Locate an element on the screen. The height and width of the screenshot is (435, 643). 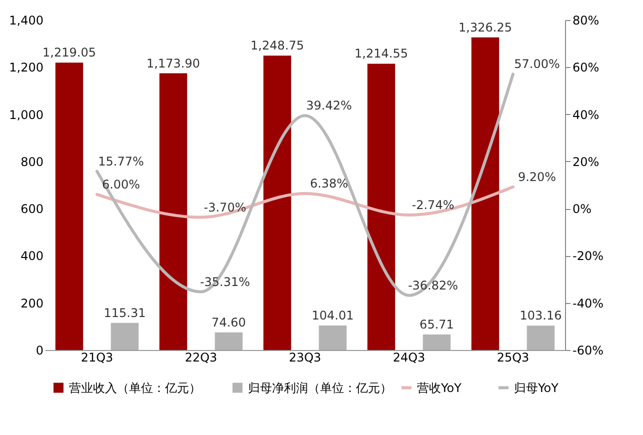
data-label: 1,219.05 is located at coordinates (69, 53).